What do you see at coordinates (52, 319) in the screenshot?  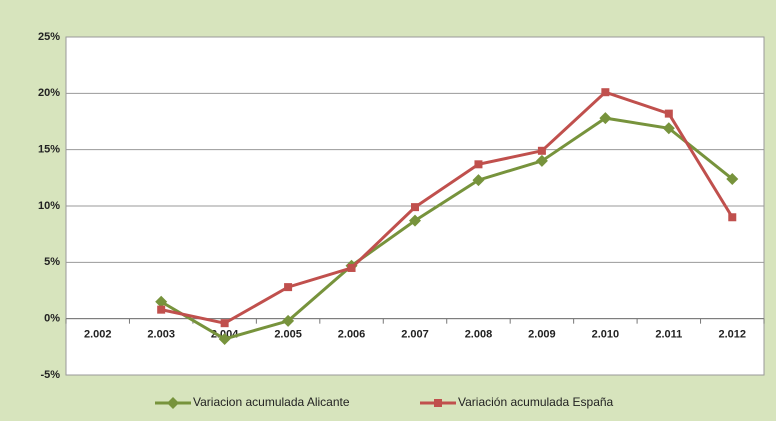 I see `y-tick-label: 0%` at bounding box center [52, 319].